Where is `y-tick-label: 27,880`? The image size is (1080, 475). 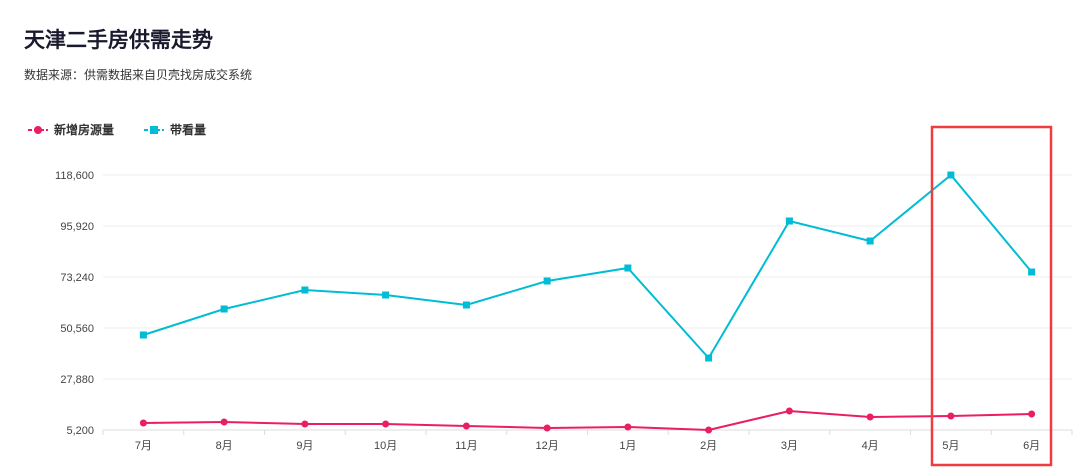
y-tick-label: 27,880 is located at coordinates (77, 380).